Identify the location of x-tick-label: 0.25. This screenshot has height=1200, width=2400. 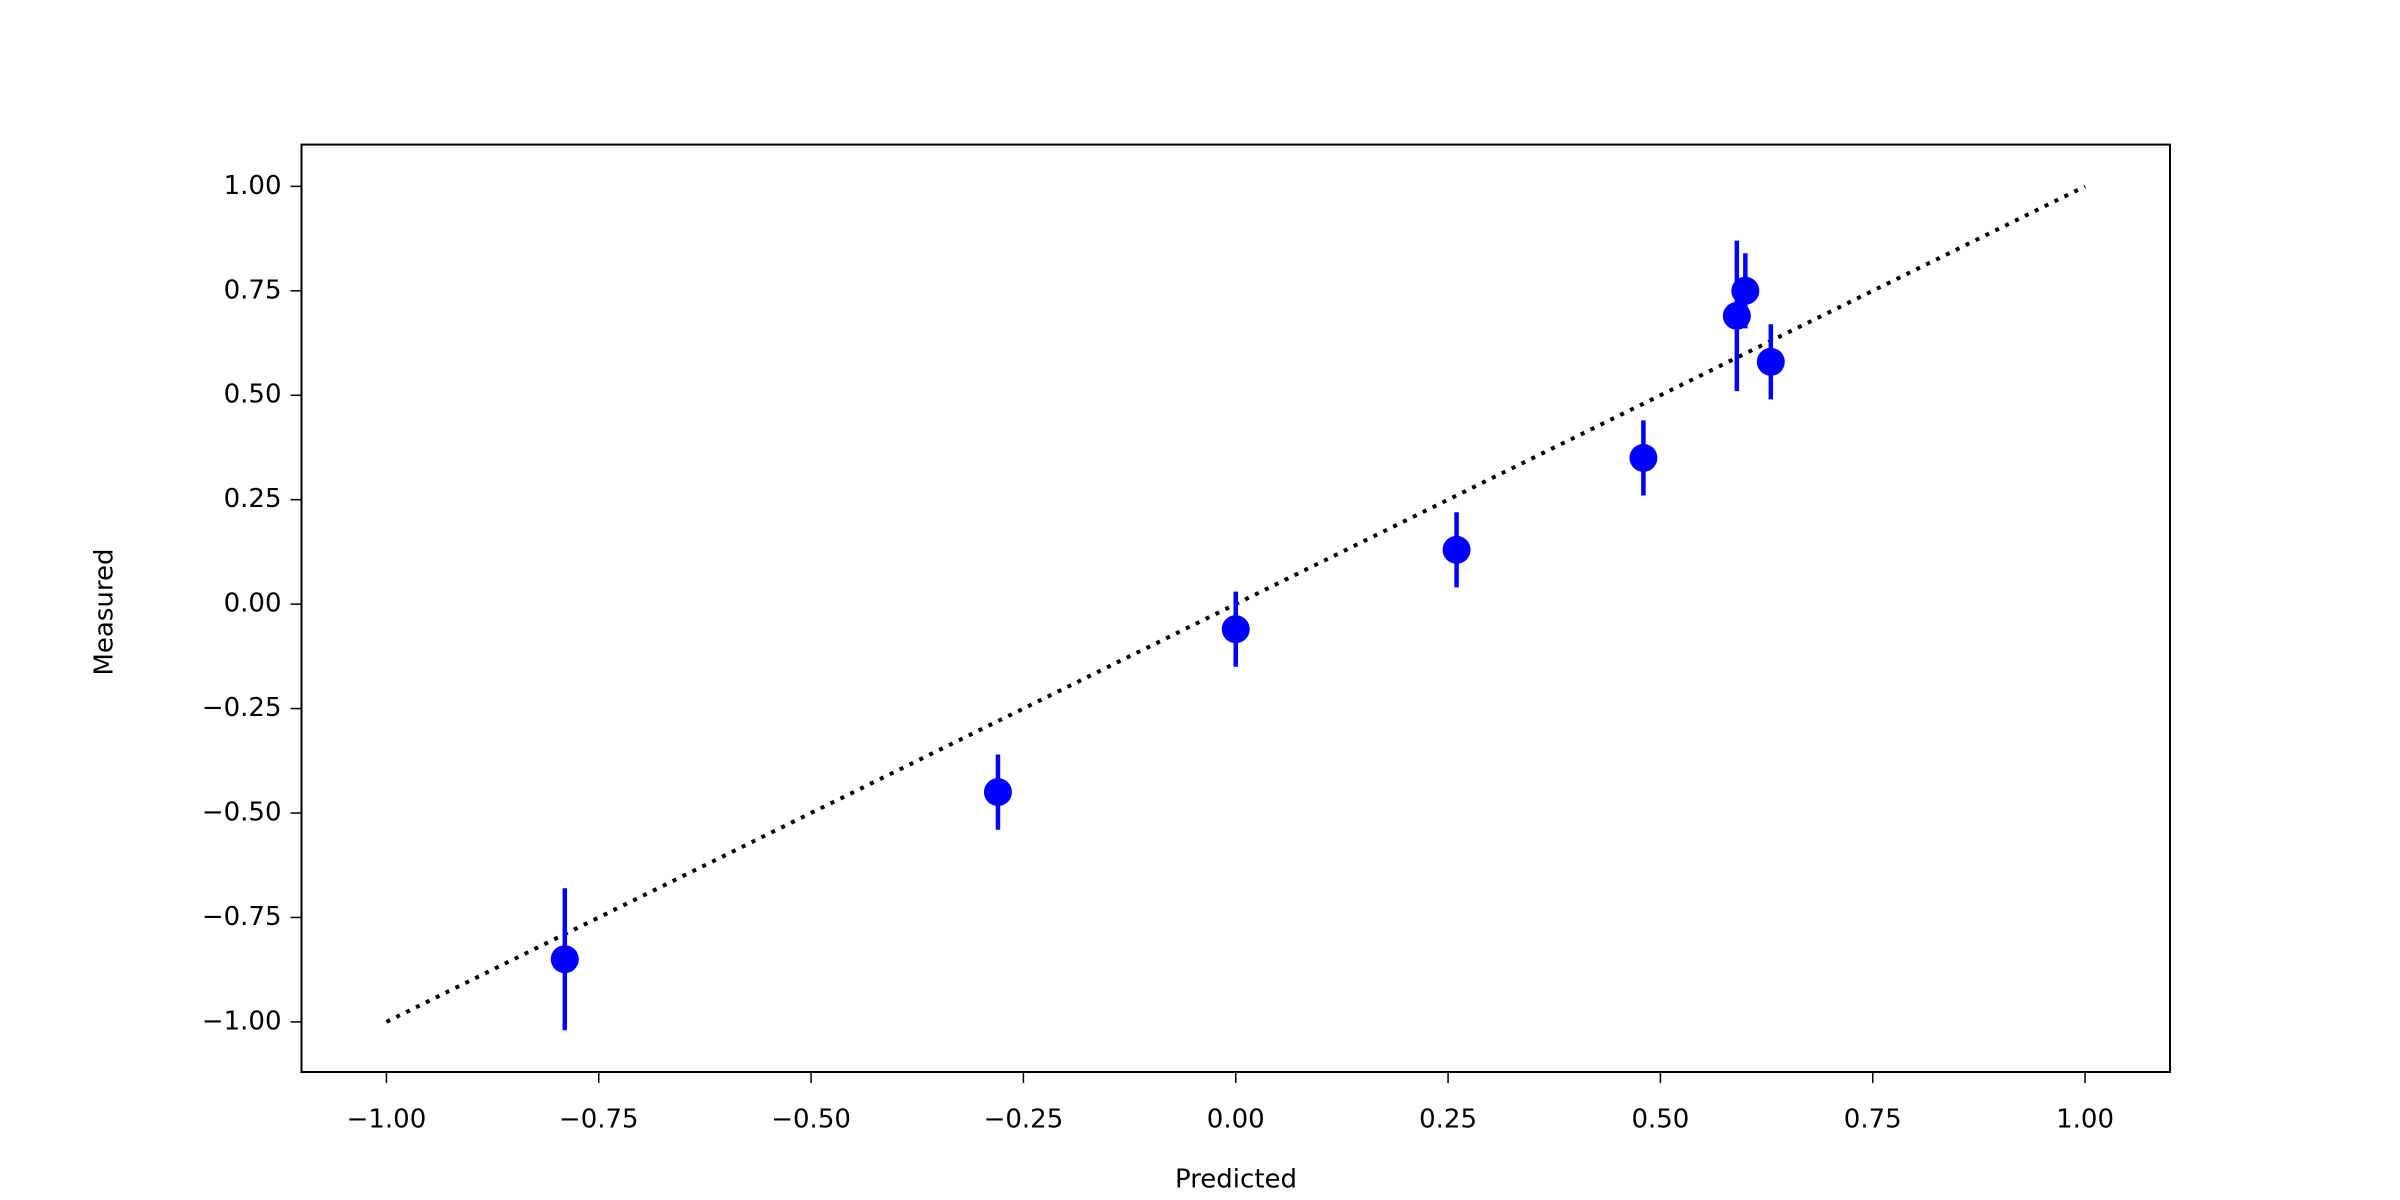
(1448, 1120).